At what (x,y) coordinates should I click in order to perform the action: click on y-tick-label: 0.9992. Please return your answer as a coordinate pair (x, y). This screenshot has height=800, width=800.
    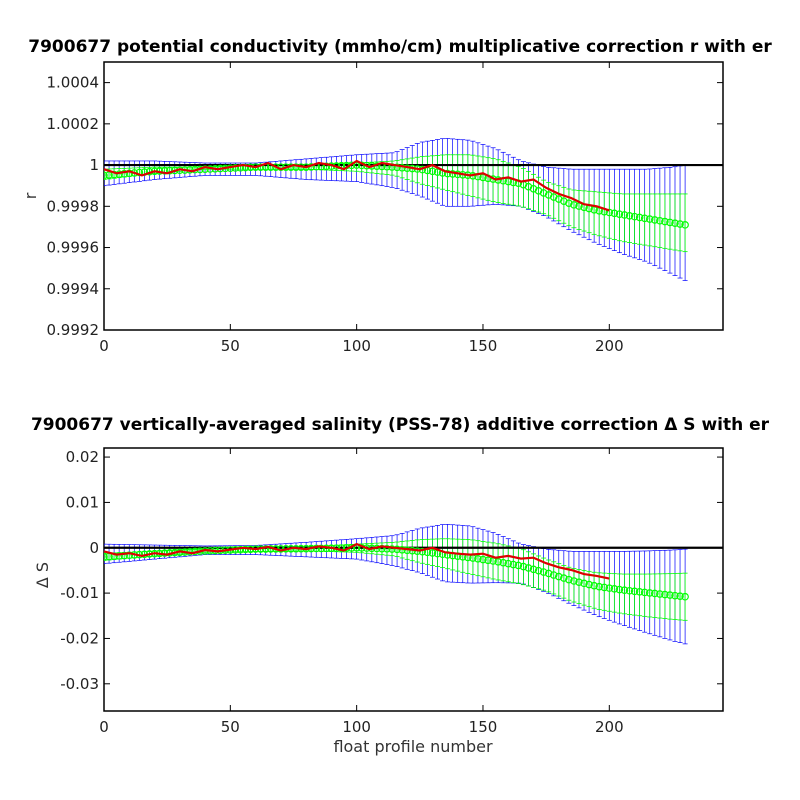
    Looking at the image, I should click on (73, 330).